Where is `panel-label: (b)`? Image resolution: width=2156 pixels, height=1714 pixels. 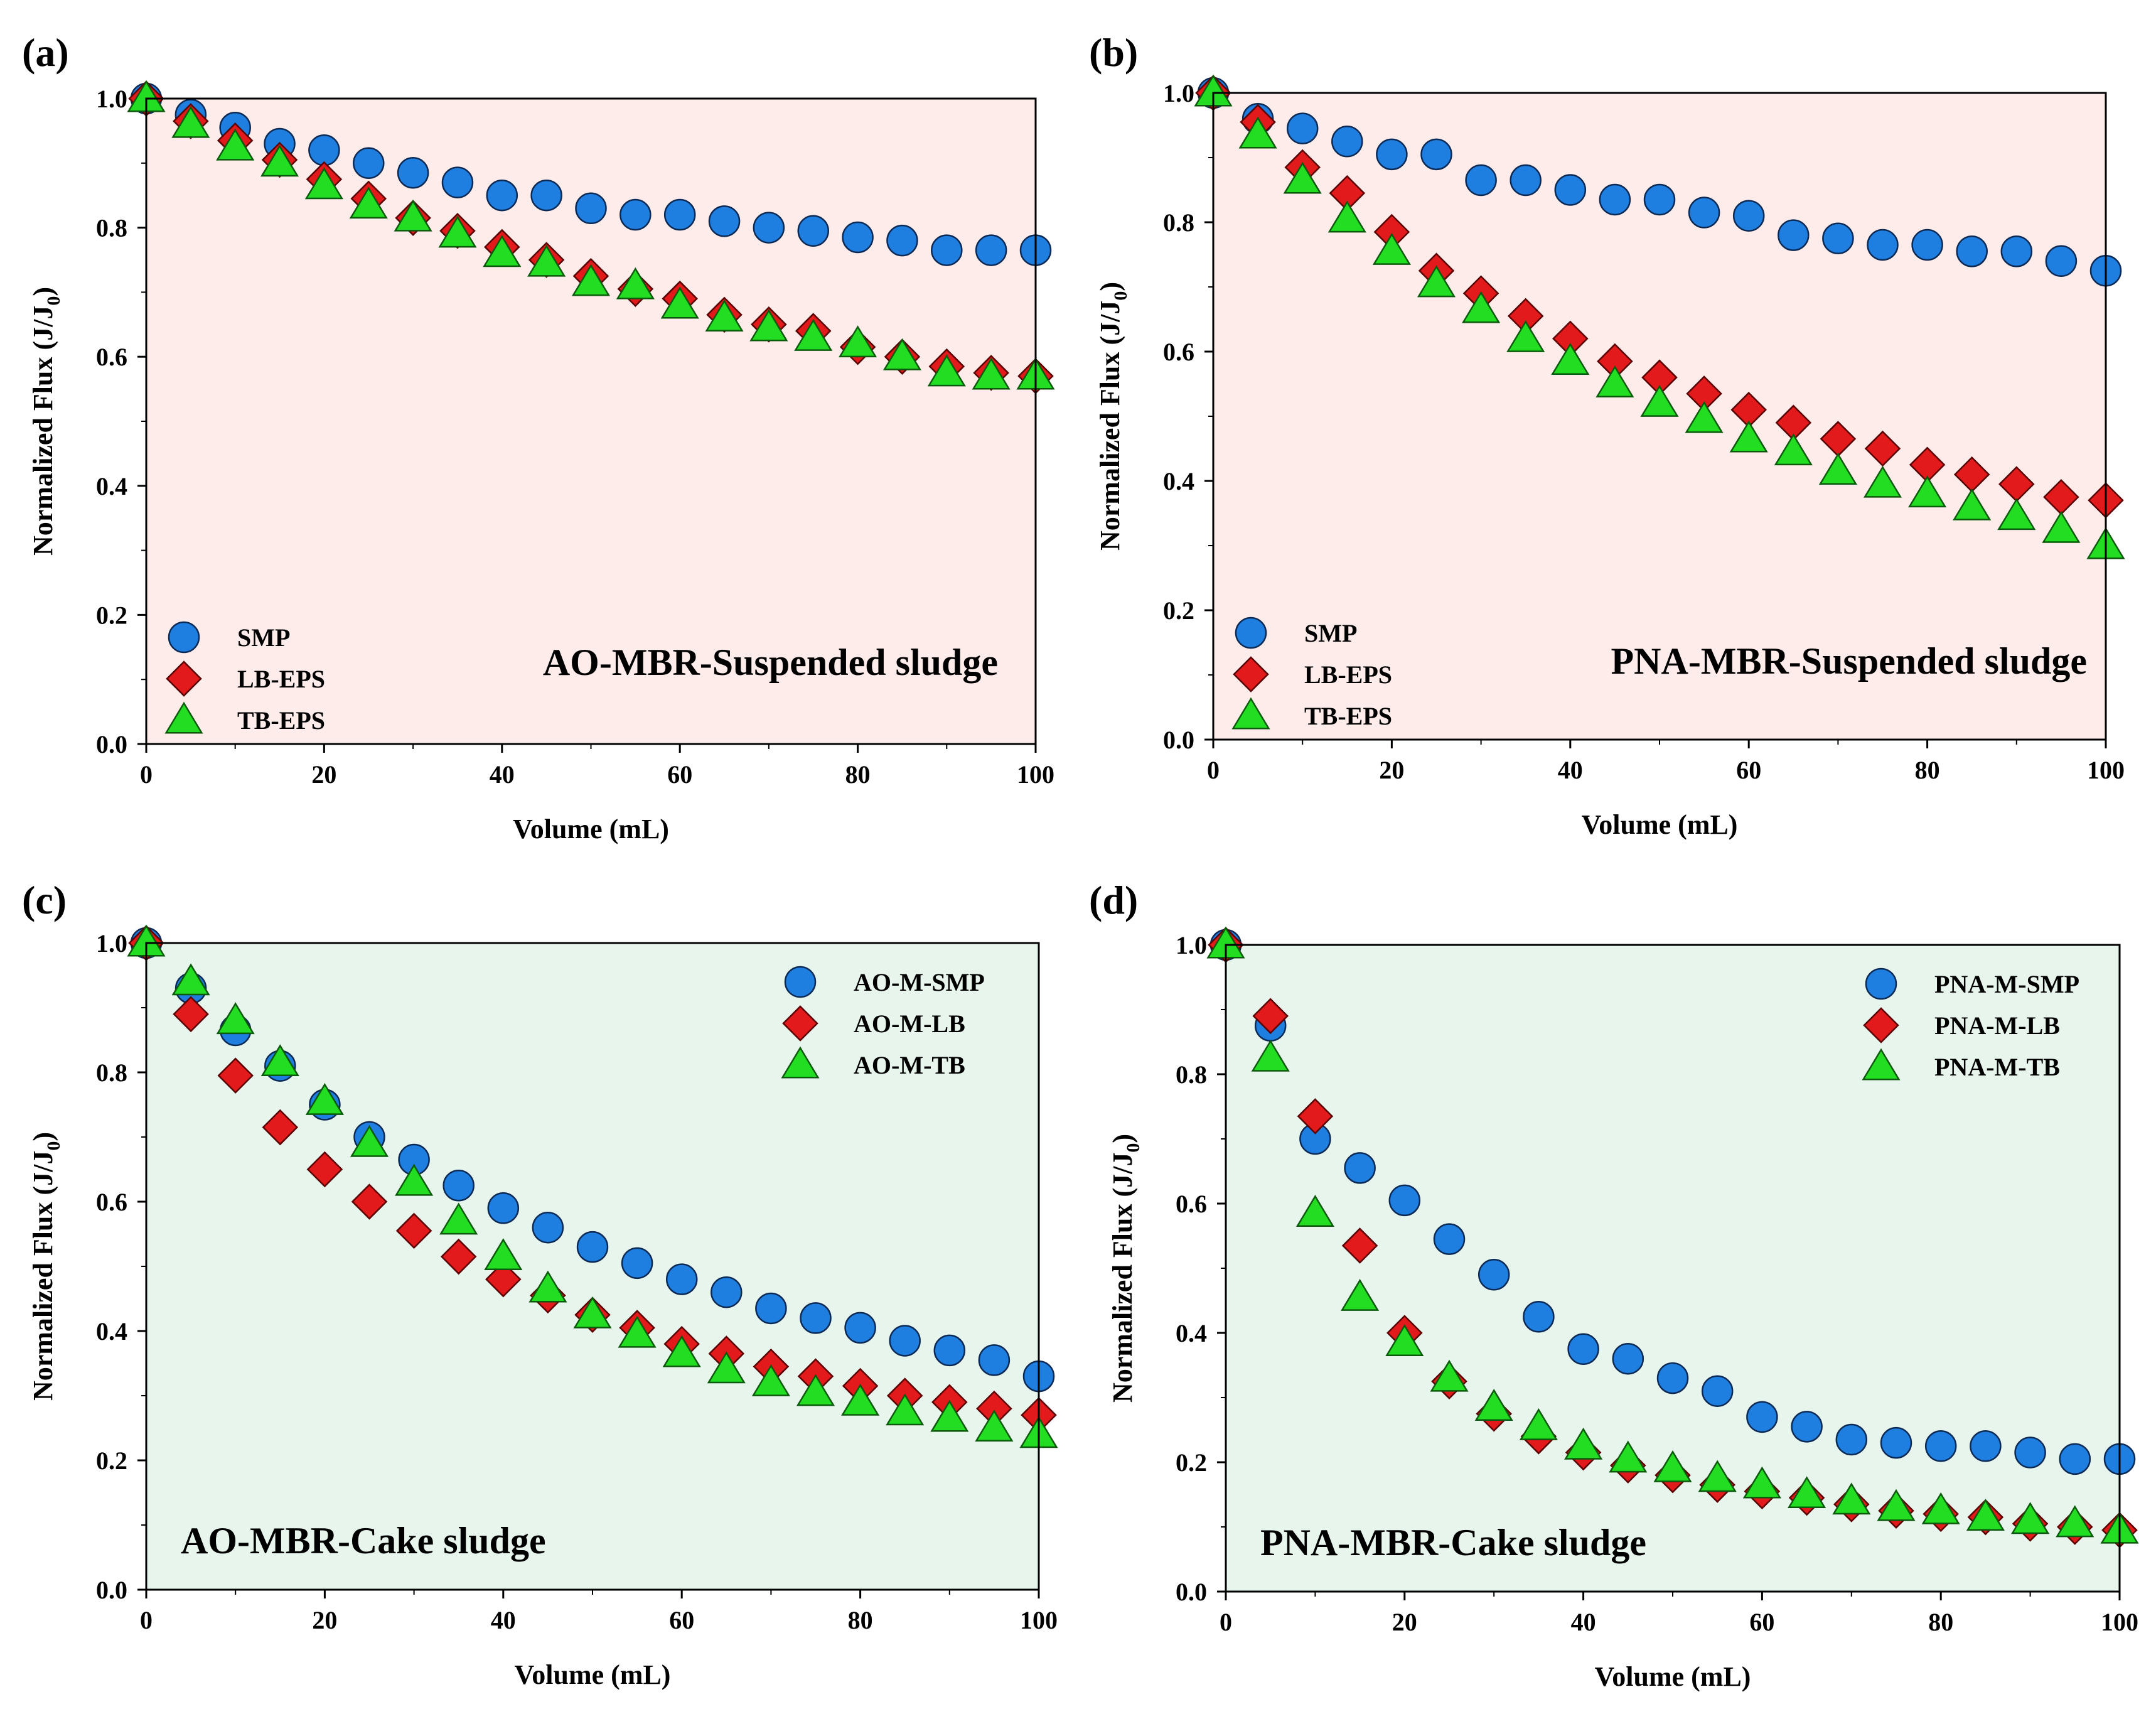 panel-label: (b) is located at coordinates (1113, 52).